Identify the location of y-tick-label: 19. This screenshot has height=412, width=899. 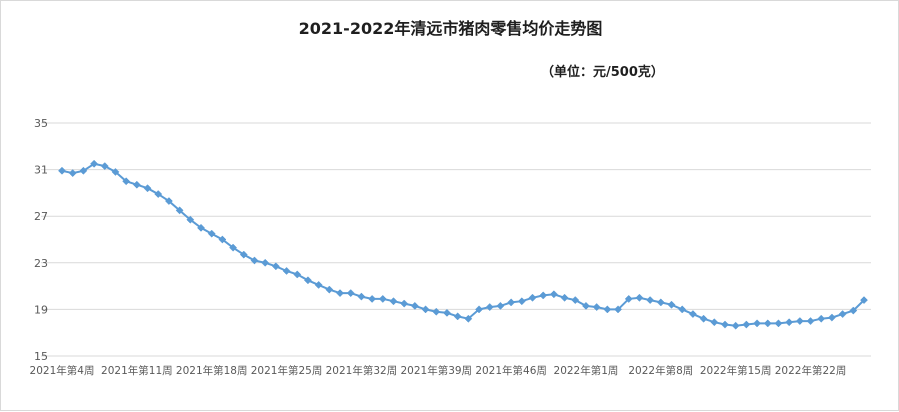
(41, 309).